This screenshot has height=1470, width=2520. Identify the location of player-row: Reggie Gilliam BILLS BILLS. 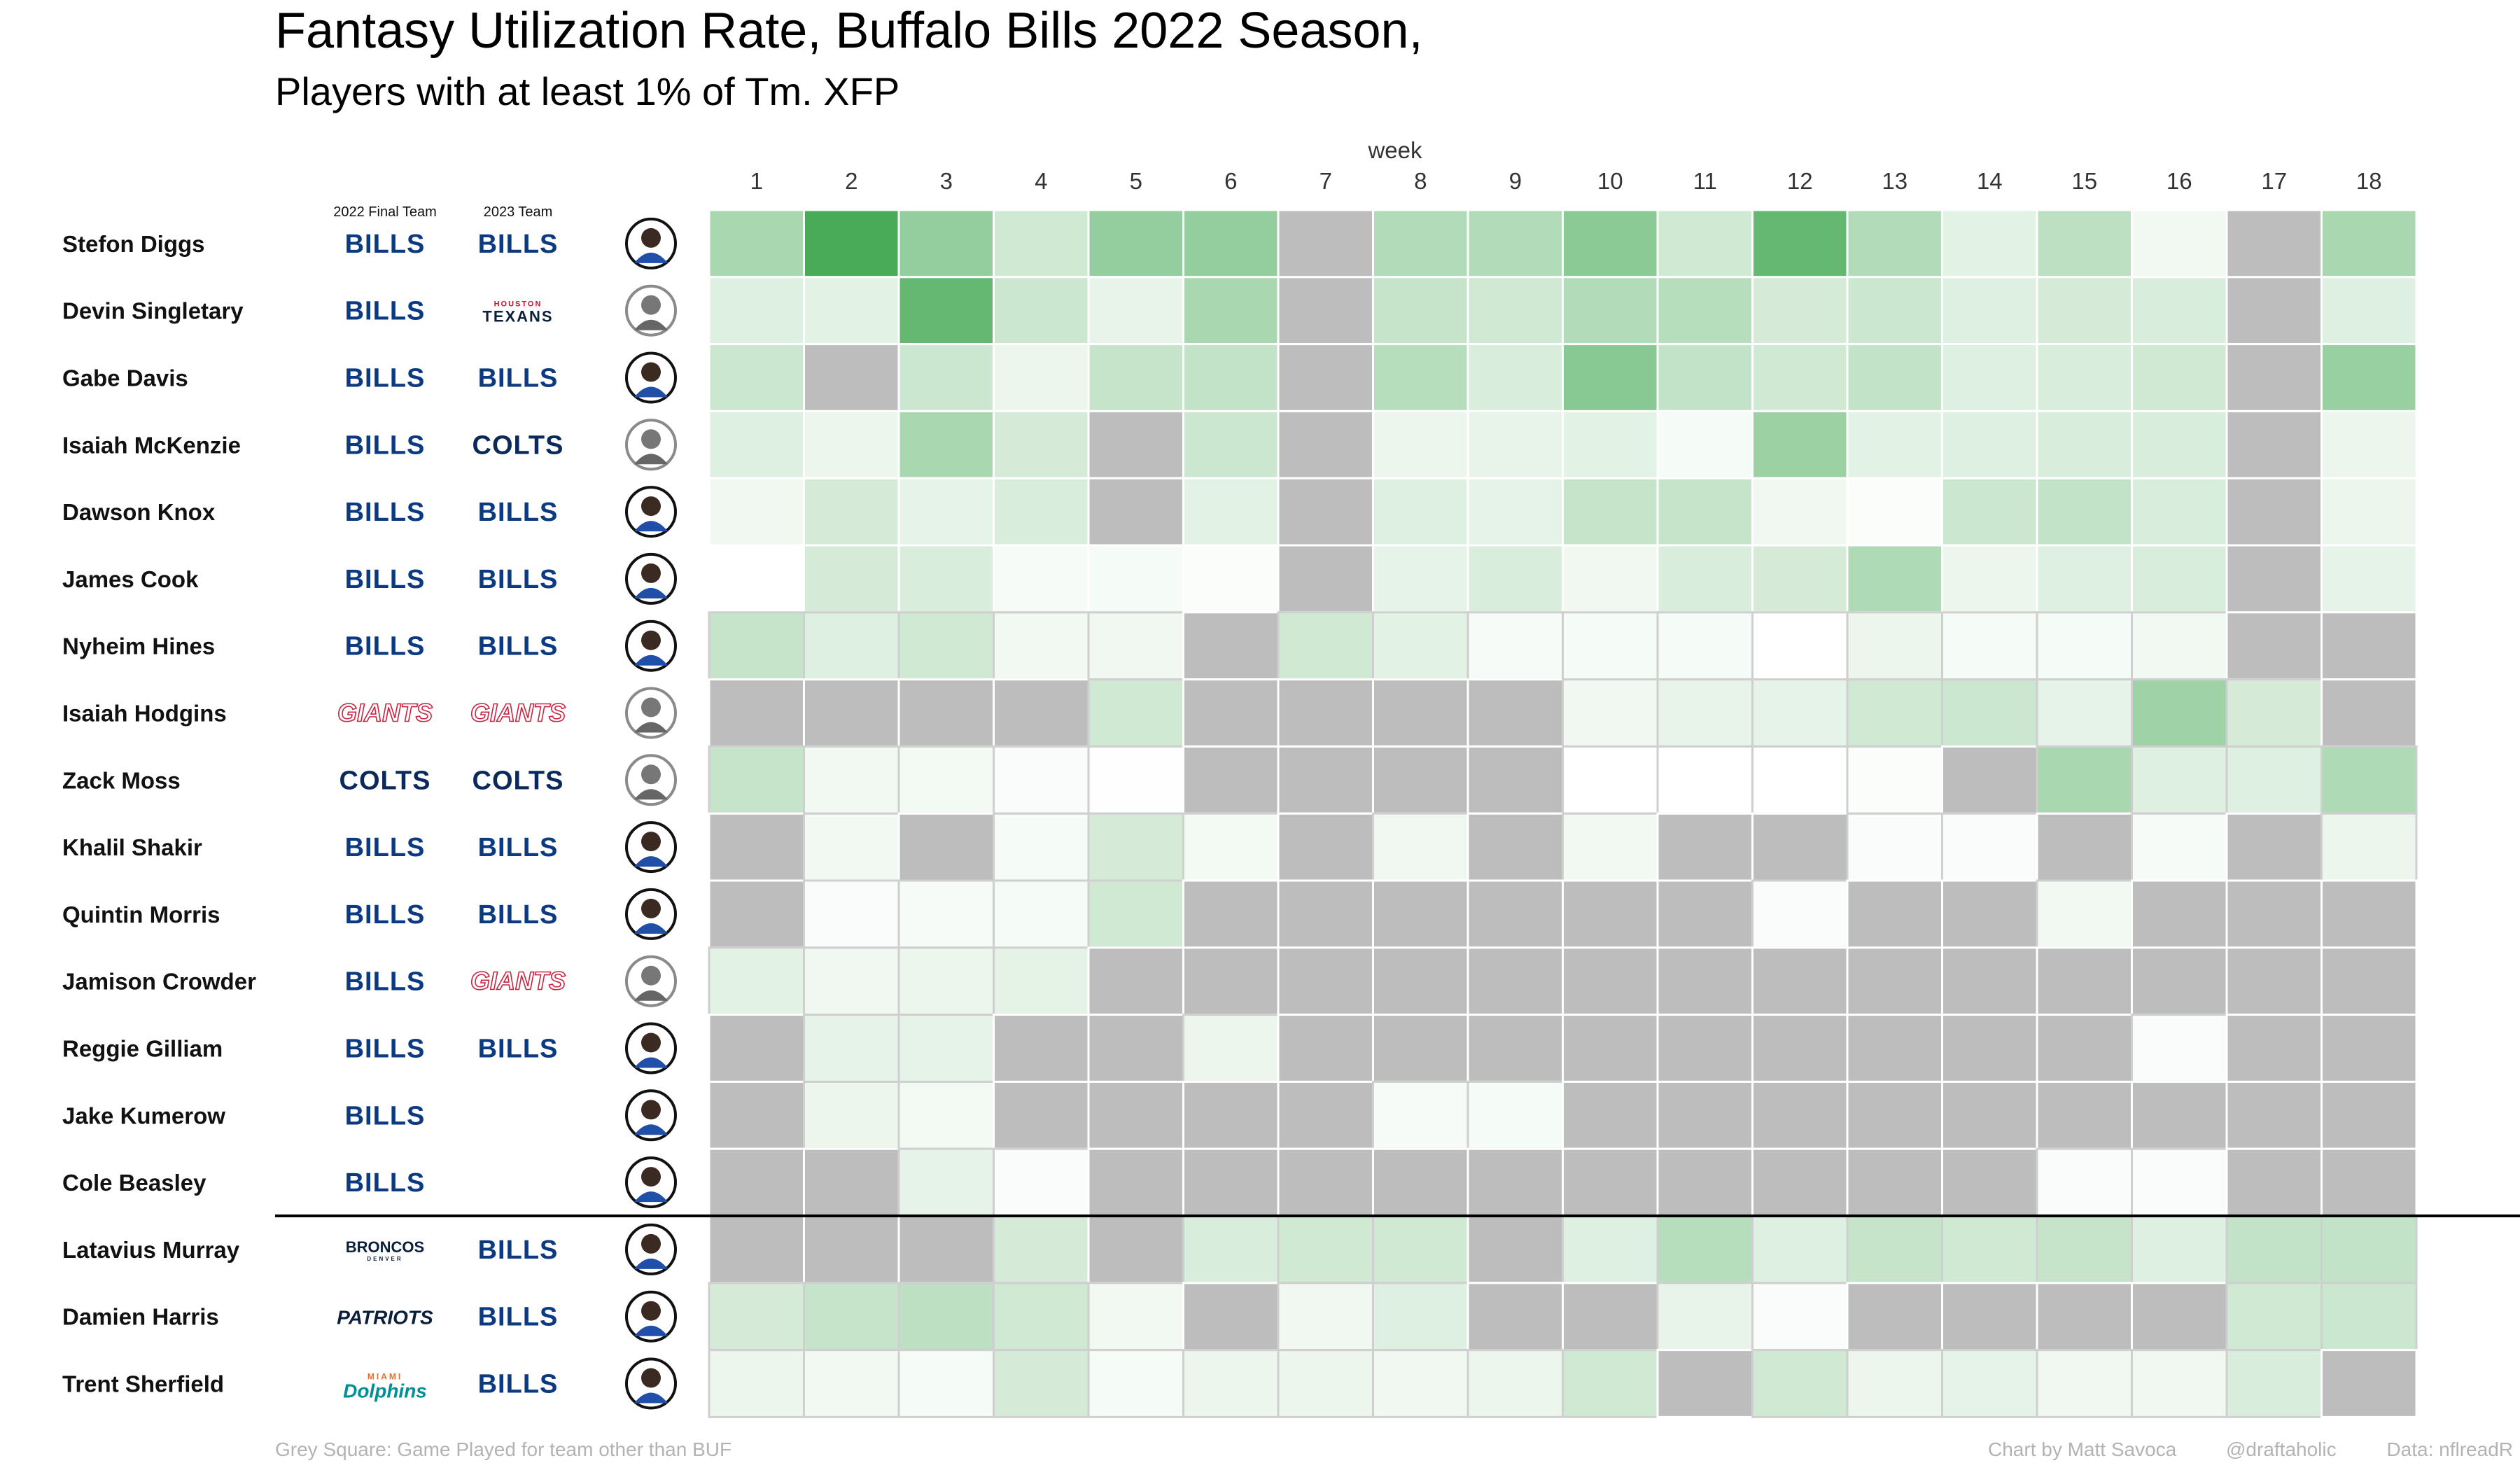
(369, 1048).